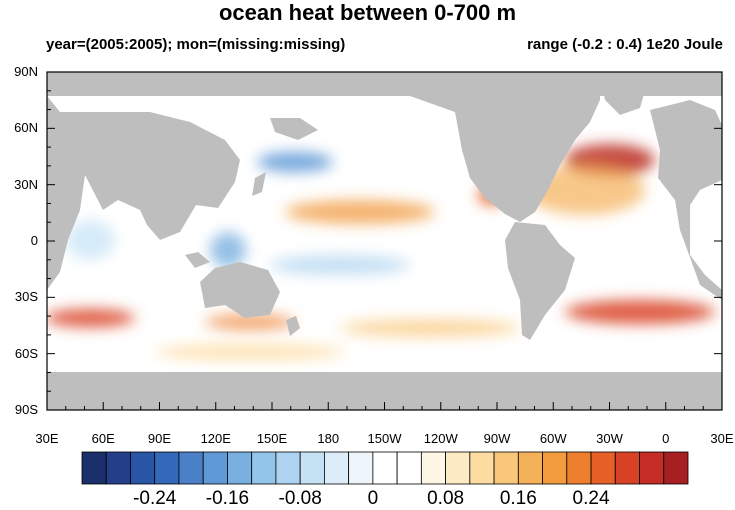 This screenshot has width=735, height=510. I want to click on lat-label: 90S, so click(26, 409).